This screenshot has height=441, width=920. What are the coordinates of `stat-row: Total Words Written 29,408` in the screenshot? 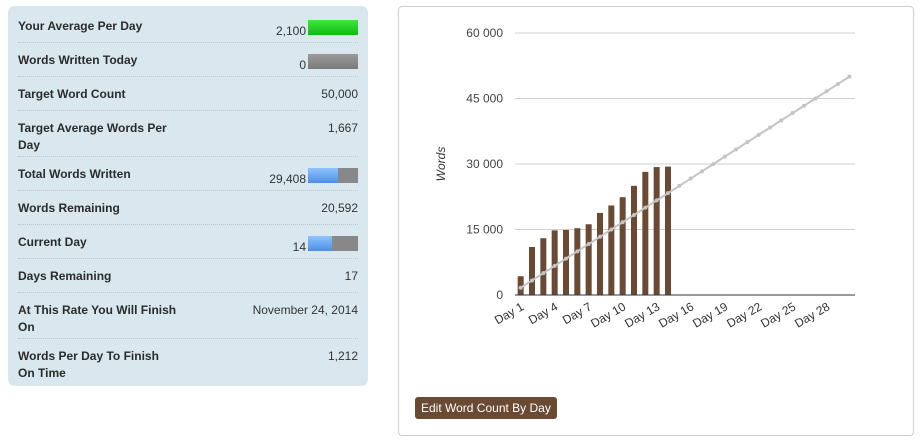 It's located at (188, 173).